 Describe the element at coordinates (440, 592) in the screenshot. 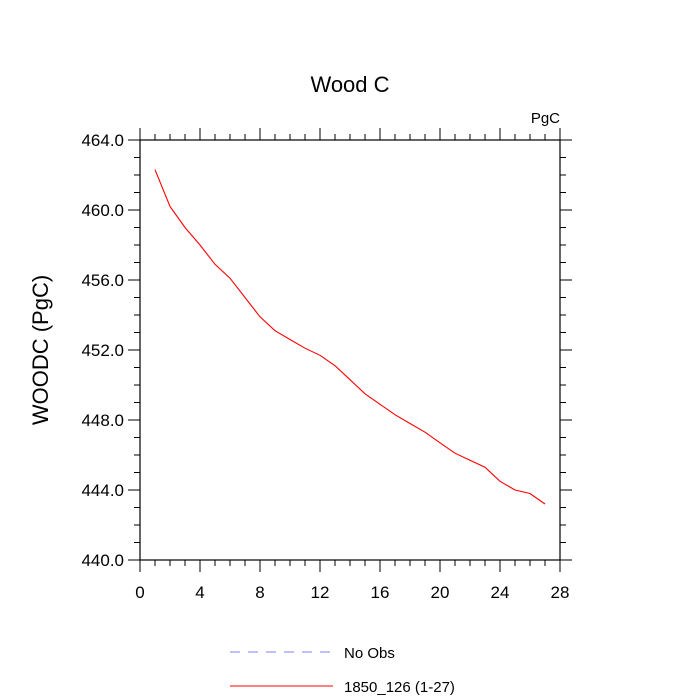

I see `x-tick-label: 20` at that location.